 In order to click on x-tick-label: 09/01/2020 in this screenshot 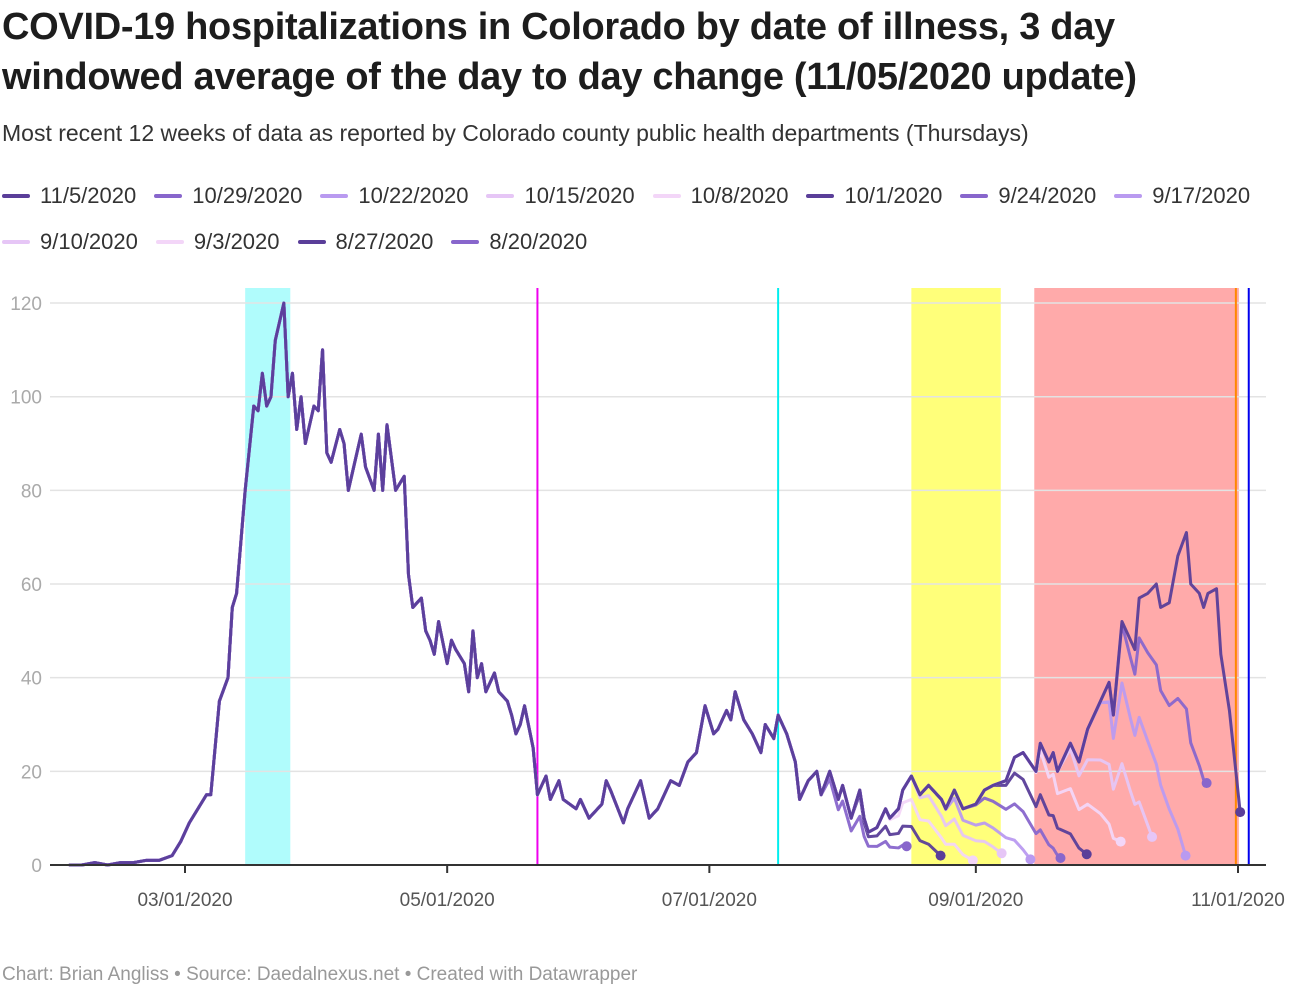, I will do `click(975, 900)`.